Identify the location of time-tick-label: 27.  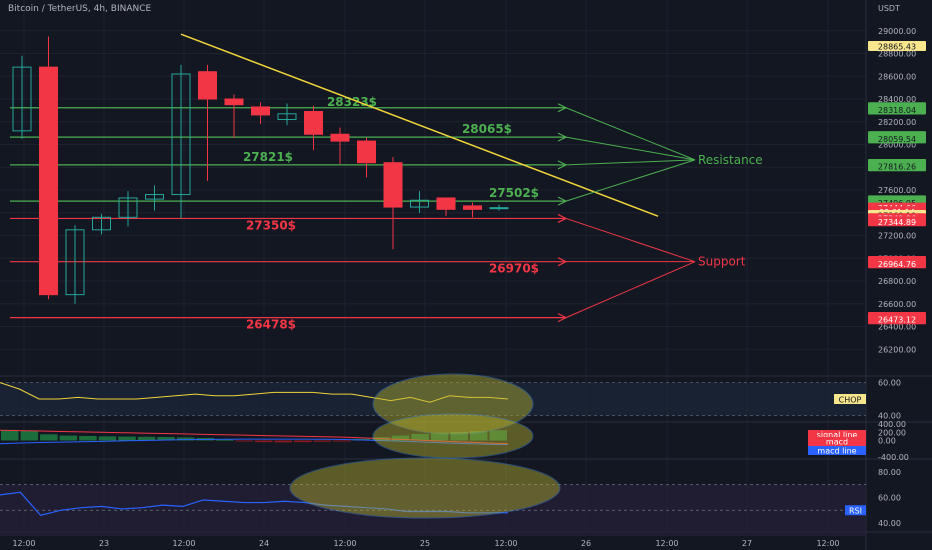
(747, 543).